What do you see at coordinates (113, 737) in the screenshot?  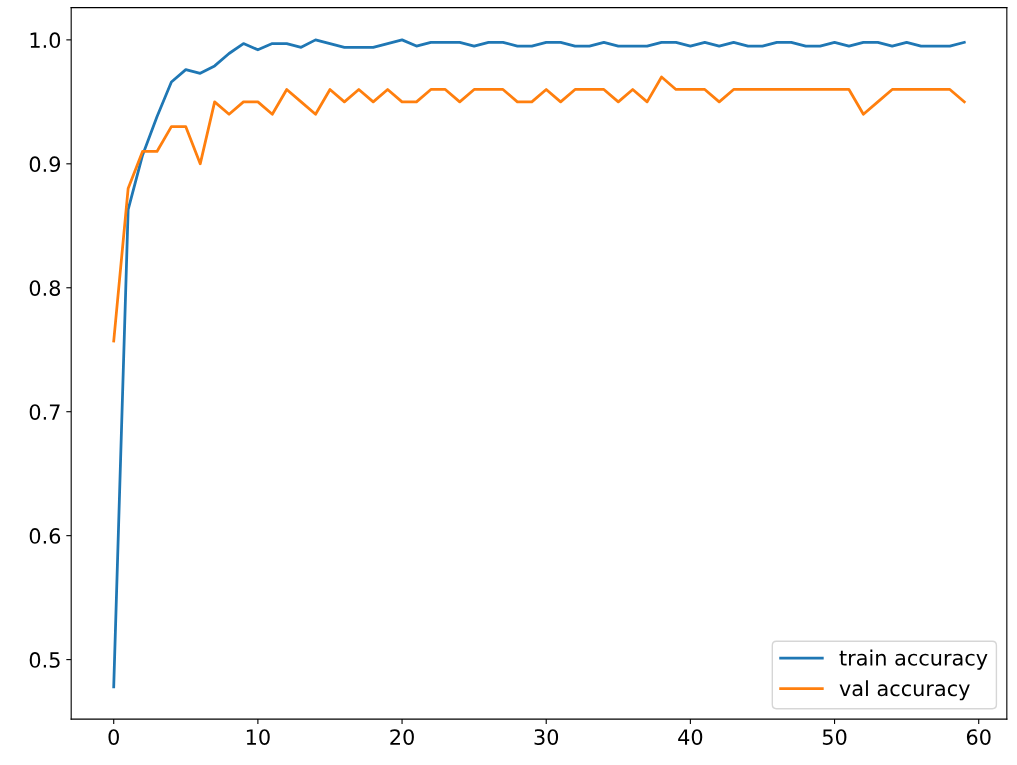 I see `x-tick-label: 0` at bounding box center [113, 737].